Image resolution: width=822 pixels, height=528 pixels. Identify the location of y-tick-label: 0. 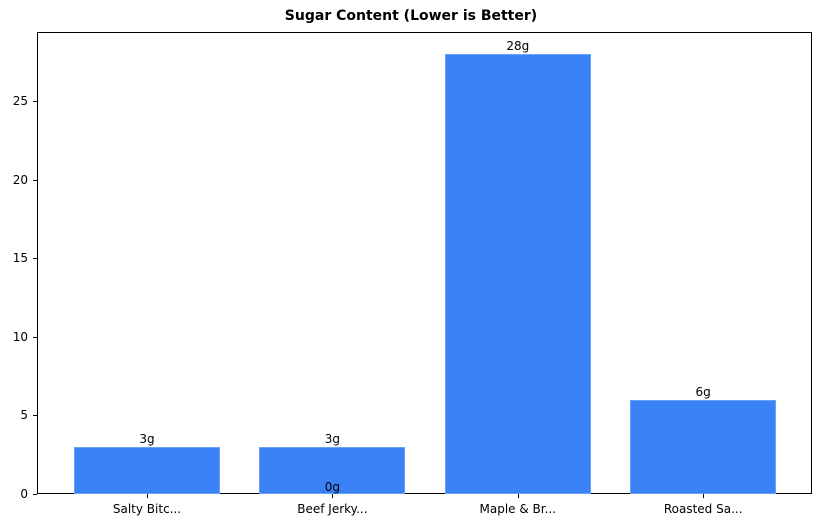
(24, 494).